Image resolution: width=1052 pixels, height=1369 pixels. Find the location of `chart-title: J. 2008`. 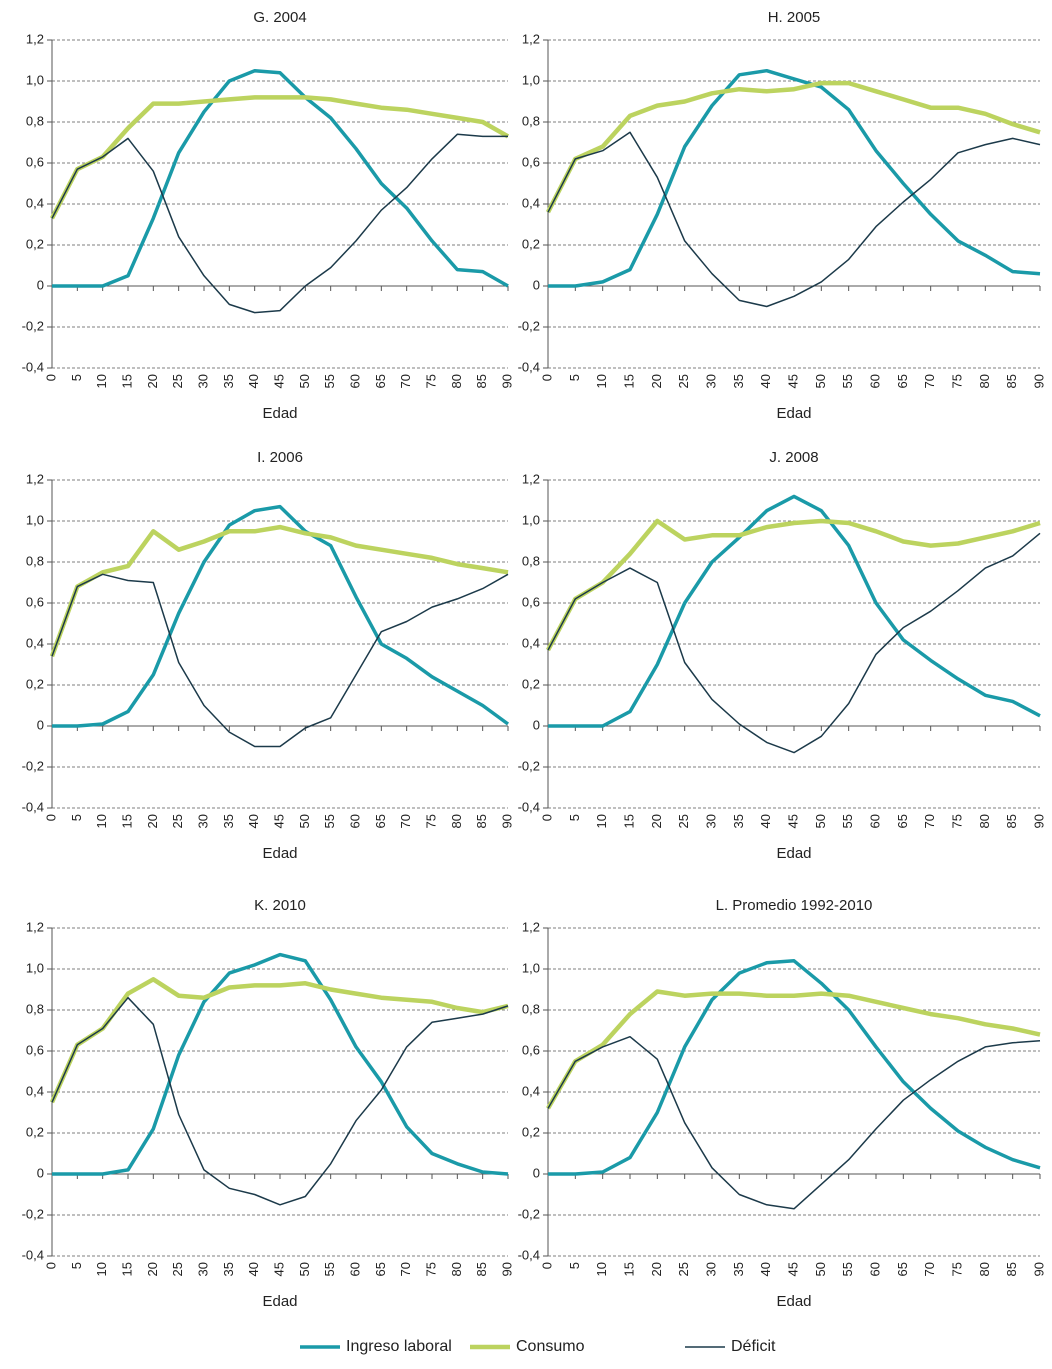

chart-title: J. 2008 is located at coordinates (793, 457).